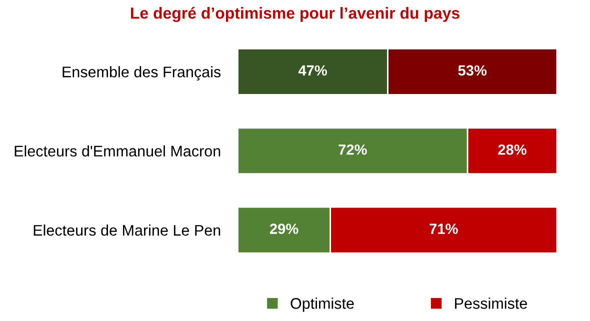 The height and width of the screenshot is (321, 590). I want to click on y-tick-label: Electeurs de Marine Le Pen, so click(127, 230).